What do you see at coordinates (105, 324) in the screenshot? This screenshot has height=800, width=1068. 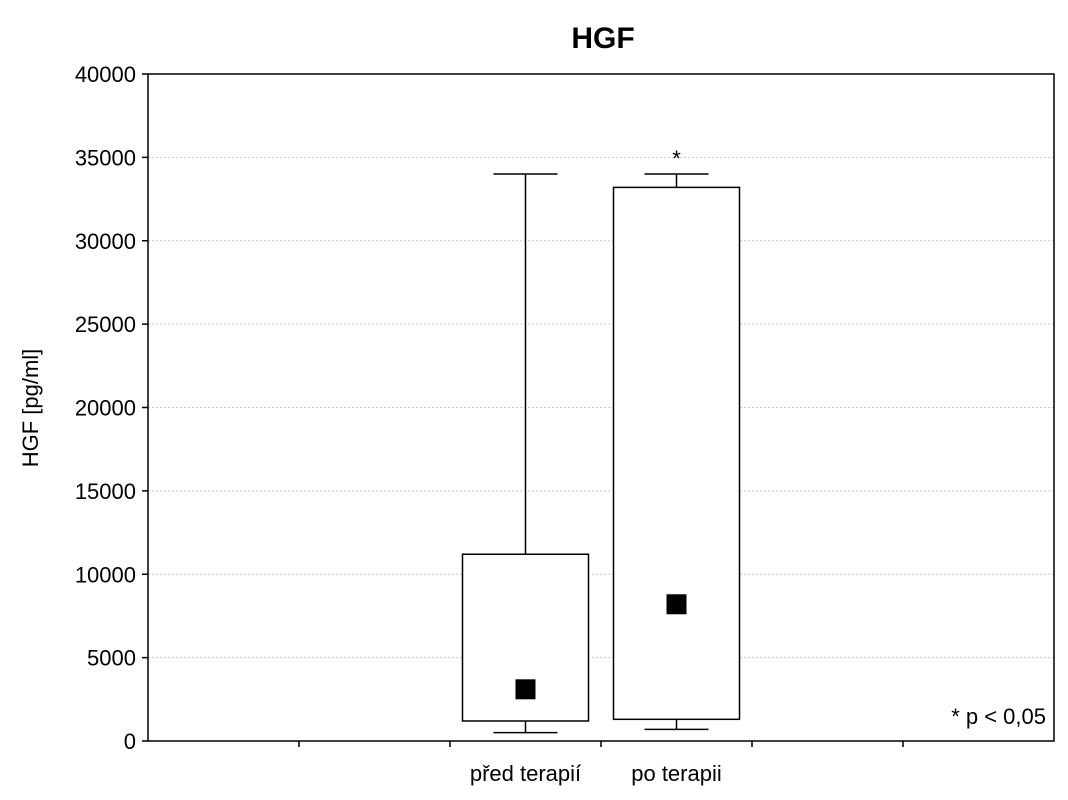 I see `y-tick-label-5: 25000` at bounding box center [105, 324].